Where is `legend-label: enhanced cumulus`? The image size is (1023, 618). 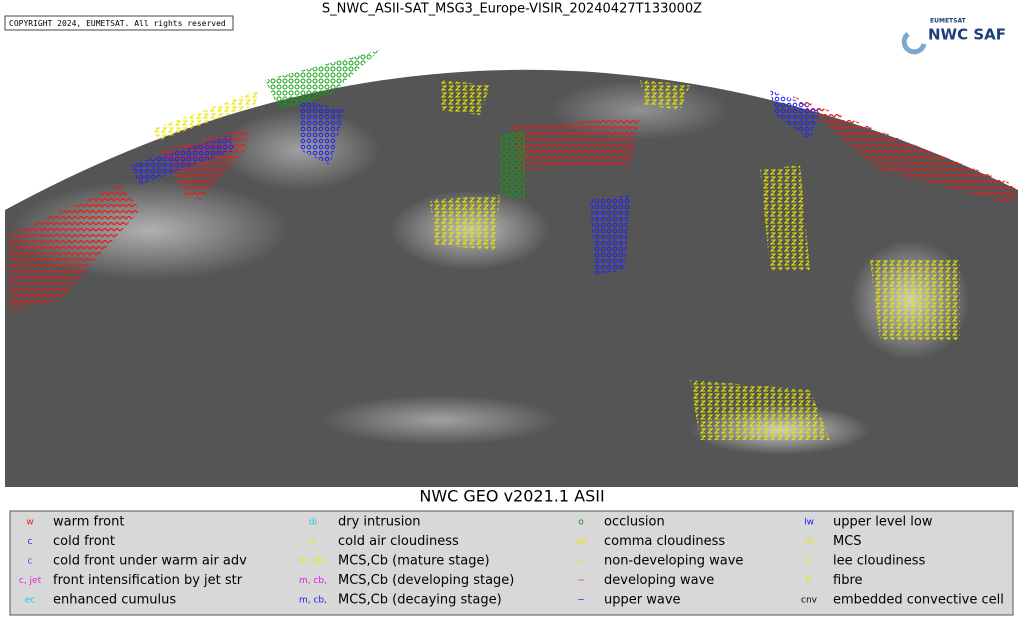
legend-label: enhanced cumulus is located at coordinates (114, 600).